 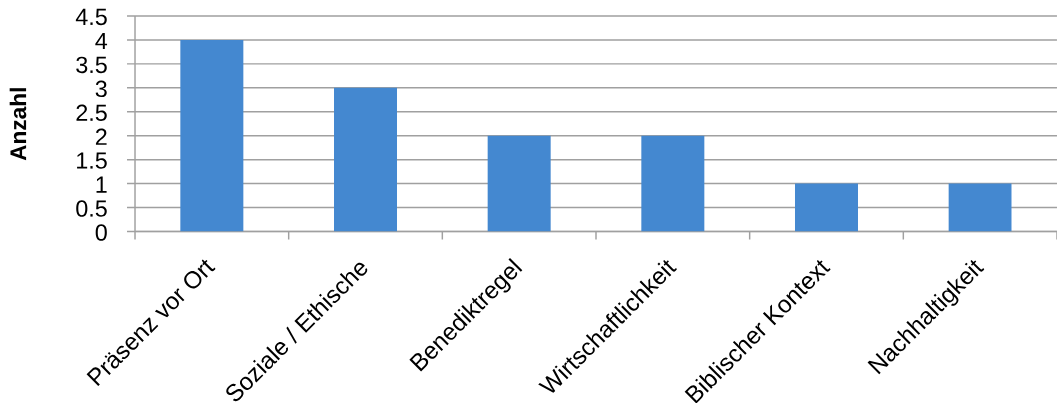 I want to click on y-tick-label: 4.5, so click(x=91, y=17).